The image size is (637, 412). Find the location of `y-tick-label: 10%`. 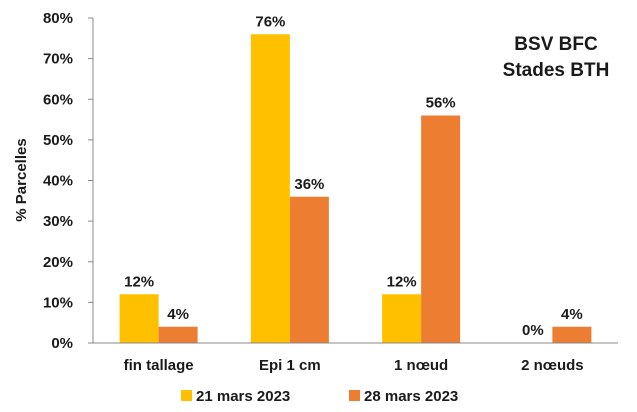

y-tick-label: 10% is located at coordinates (58, 302).